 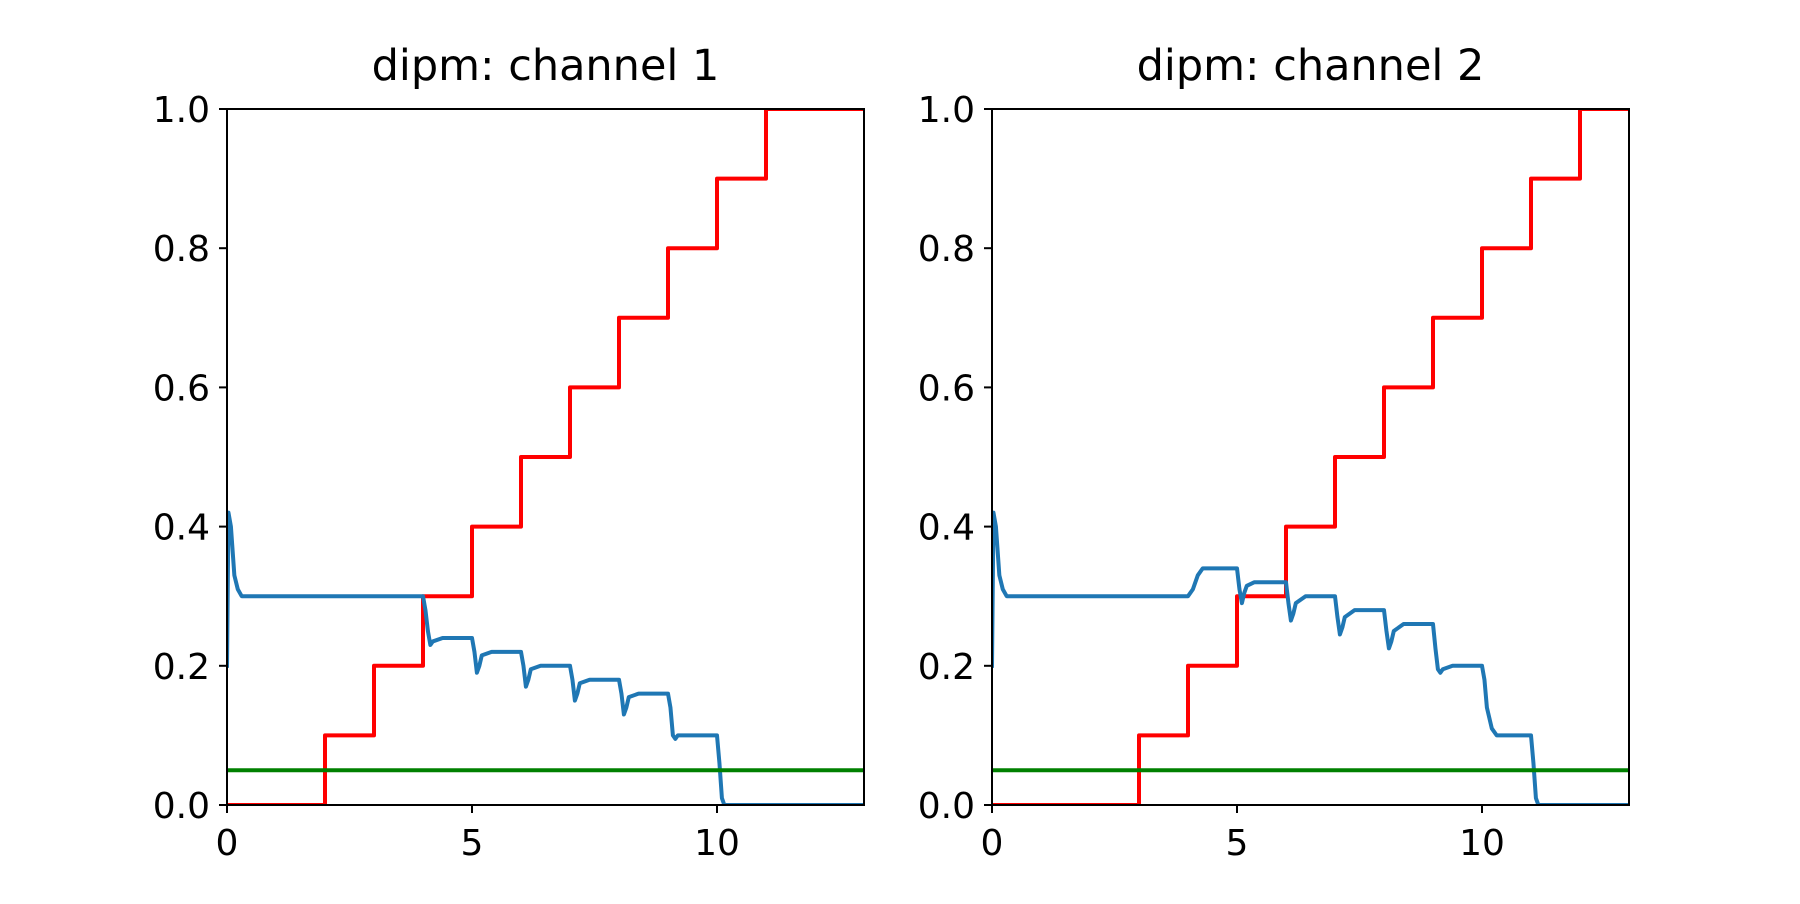 I want to click on chart-title: dipm: channel 1, so click(x=546, y=66).